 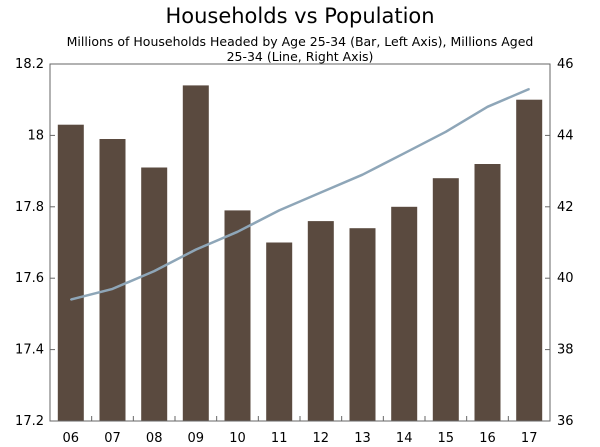 What do you see at coordinates (196, 438) in the screenshot?
I see `x-tick-label: 09` at bounding box center [196, 438].